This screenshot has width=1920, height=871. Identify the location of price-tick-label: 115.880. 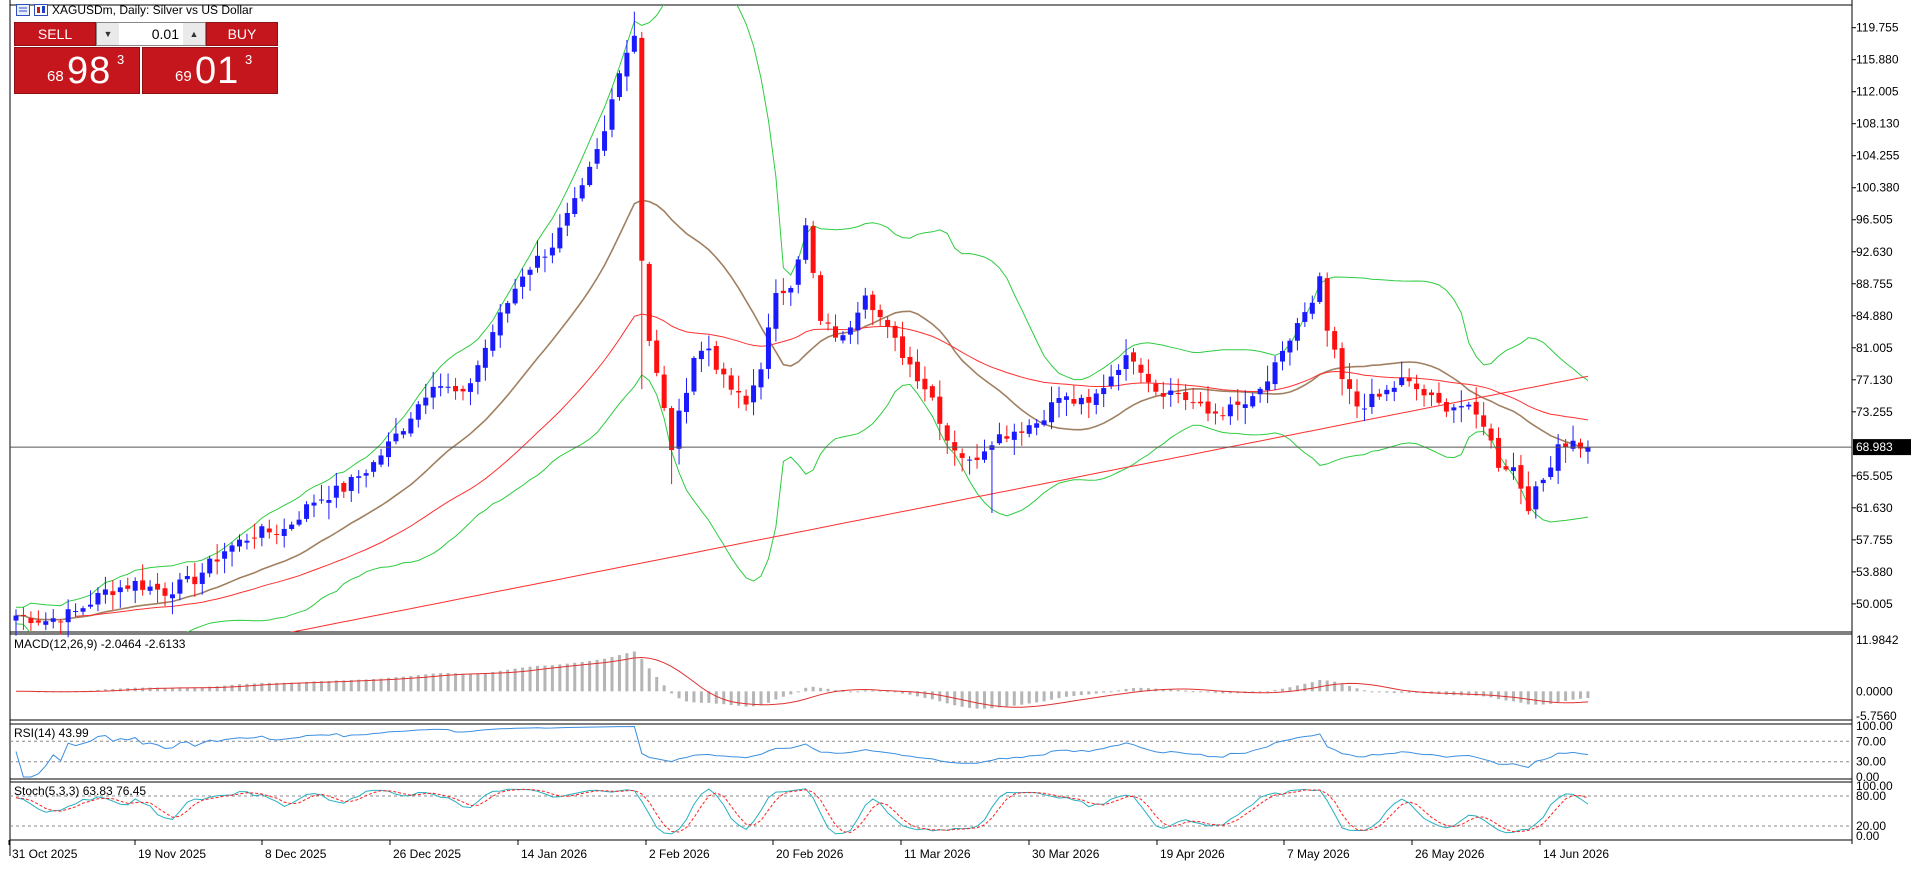
(1877, 60).